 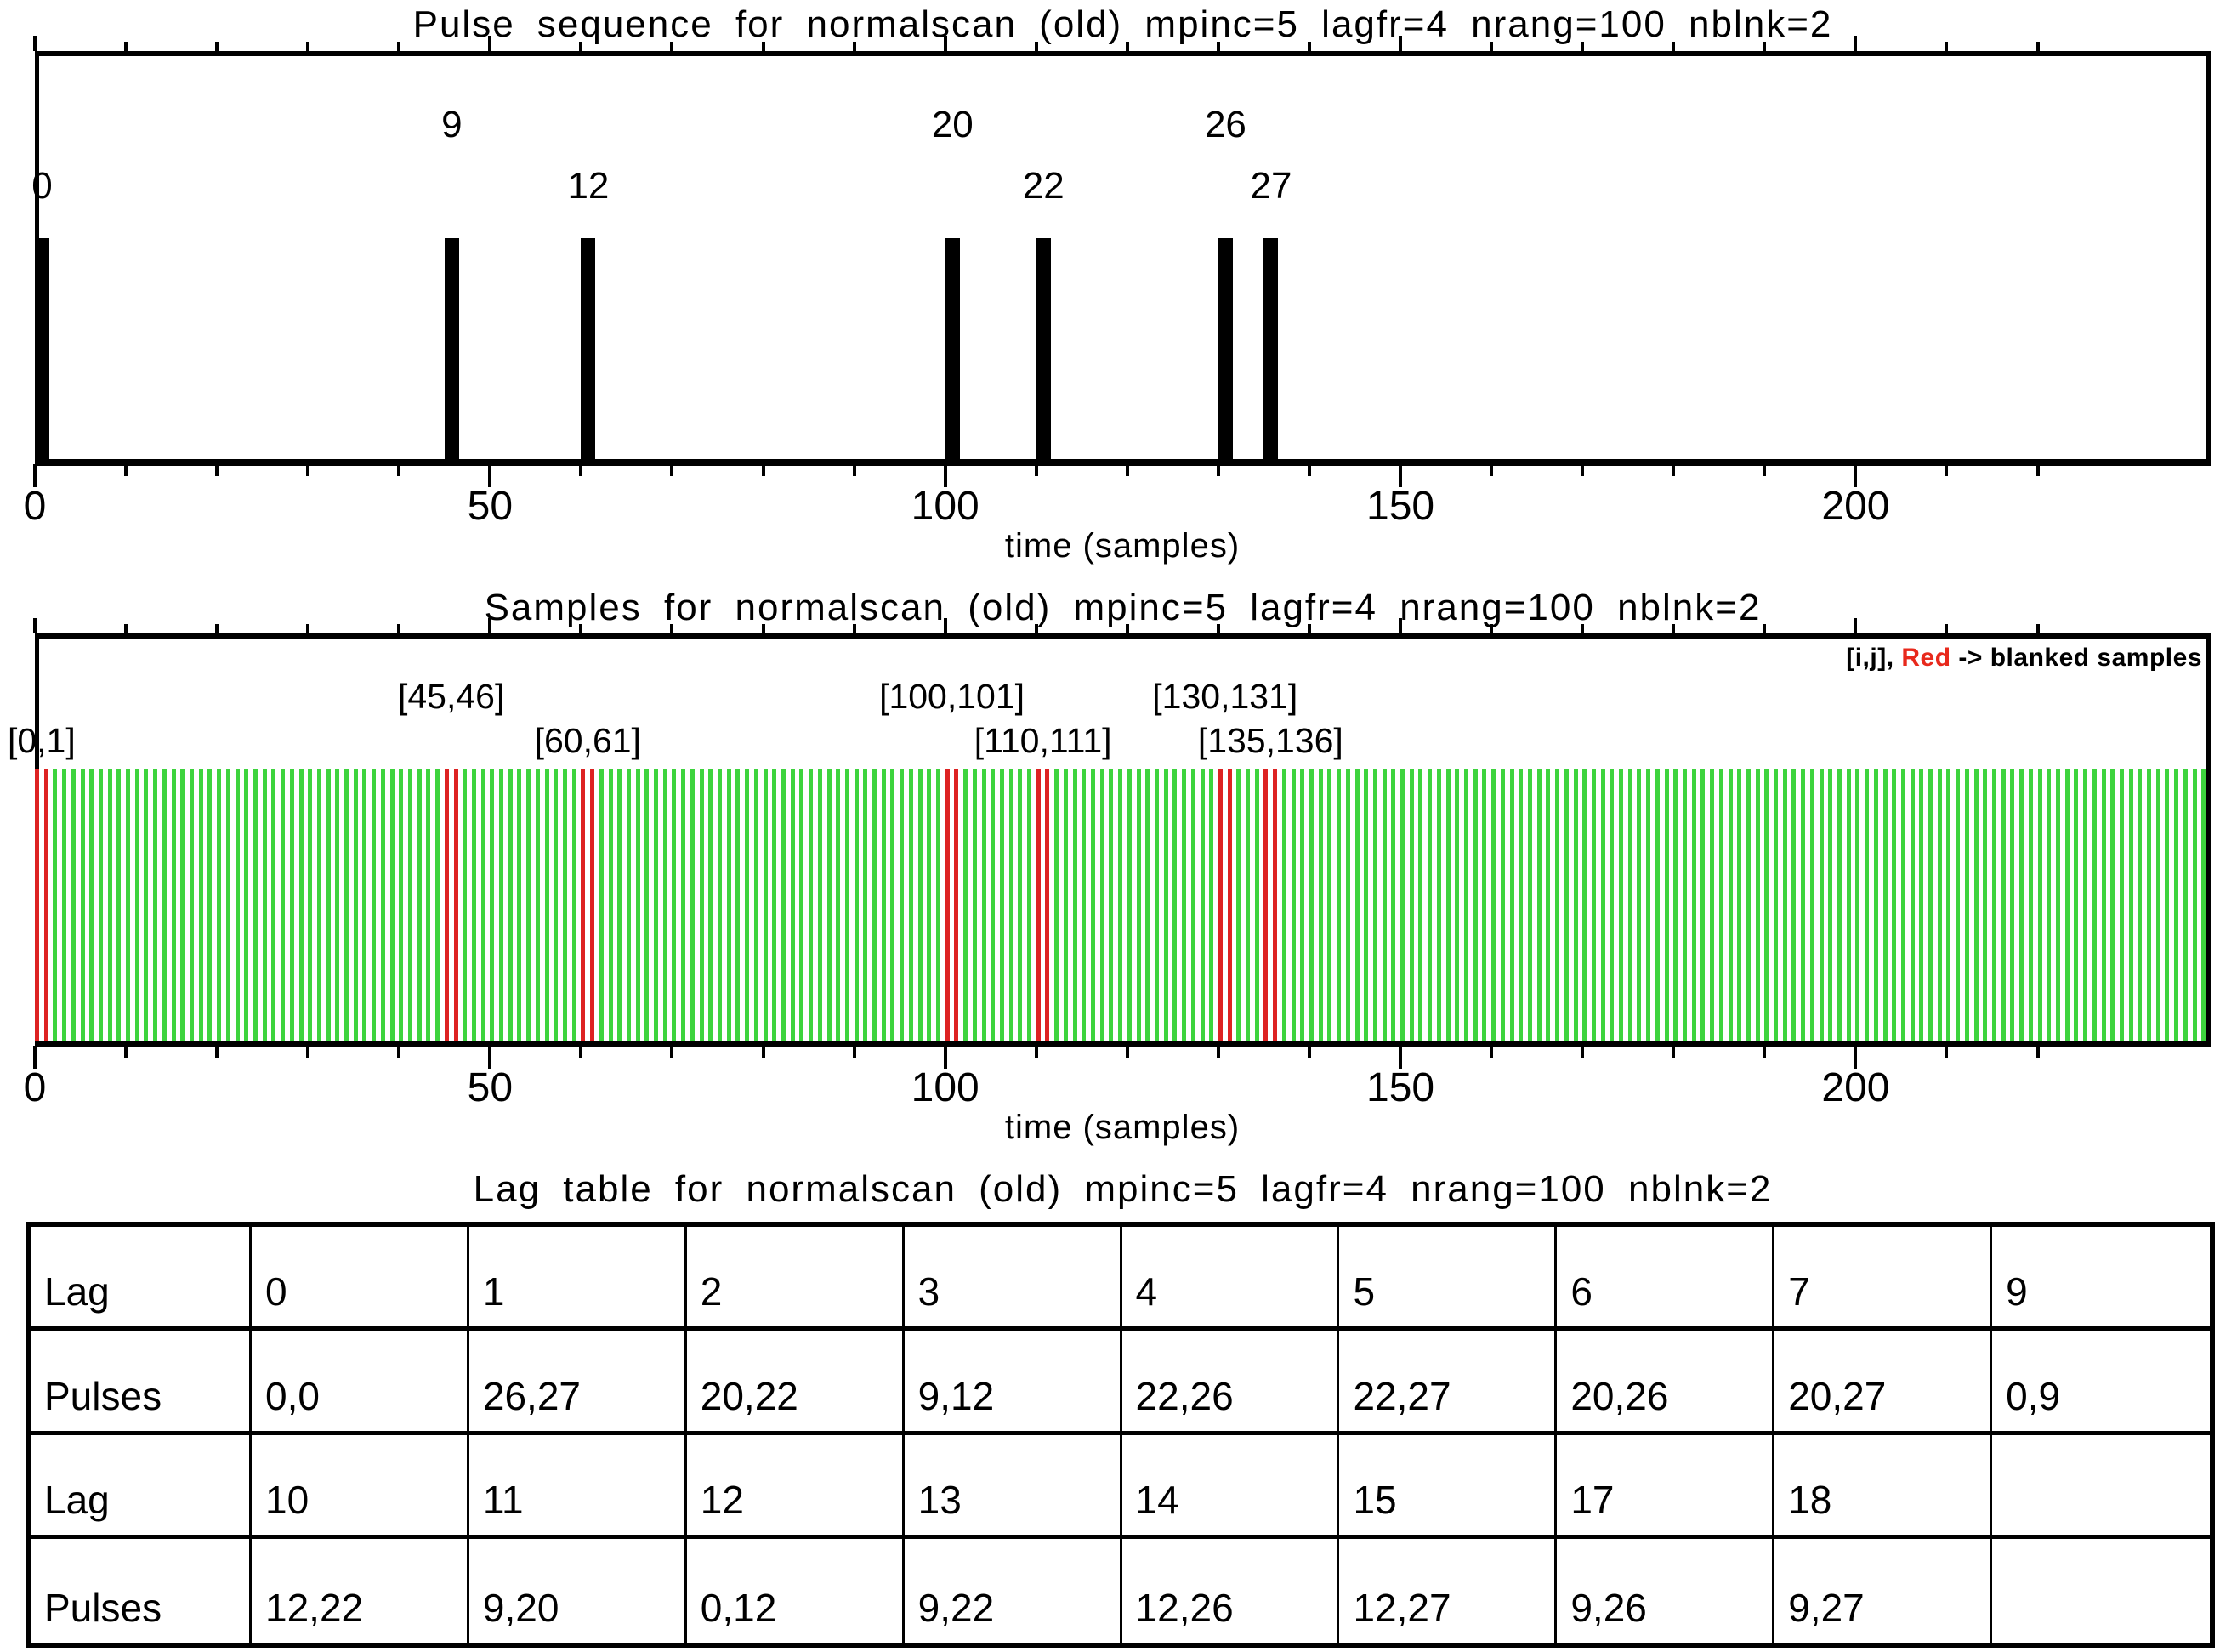 What do you see at coordinates (953, 124) in the screenshot?
I see `pulse-number-label: 20` at bounding box center [953, 124].